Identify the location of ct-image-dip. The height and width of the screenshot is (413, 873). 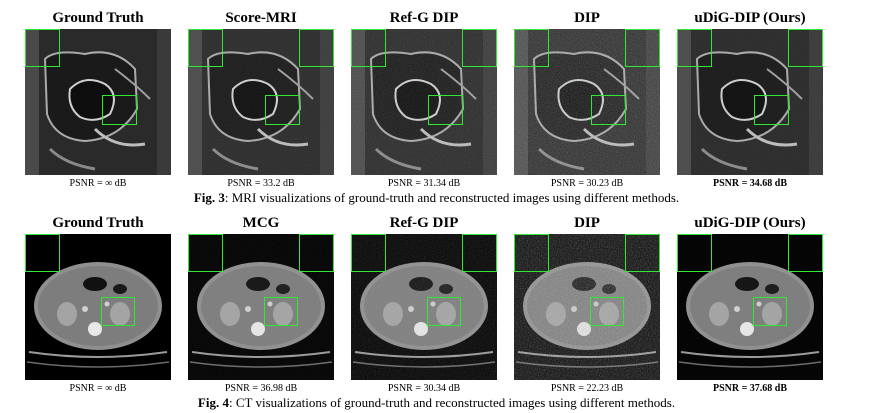
(587, 307).